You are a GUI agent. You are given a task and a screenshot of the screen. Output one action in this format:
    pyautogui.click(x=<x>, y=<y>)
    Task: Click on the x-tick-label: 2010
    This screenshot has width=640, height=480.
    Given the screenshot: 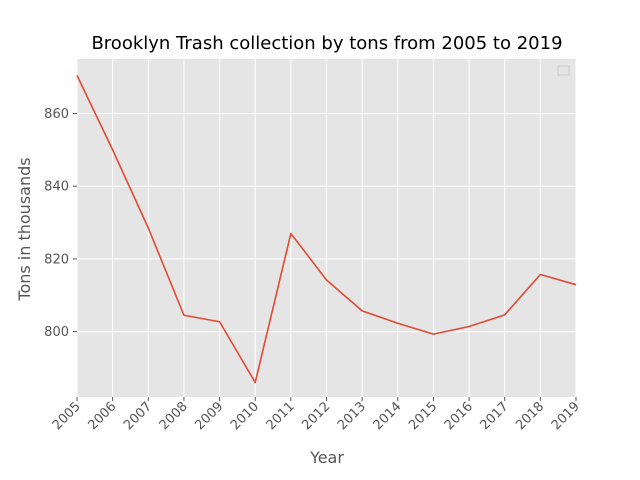 What is the action you would take?
    pyautogui.click(x=245, y=416)
    